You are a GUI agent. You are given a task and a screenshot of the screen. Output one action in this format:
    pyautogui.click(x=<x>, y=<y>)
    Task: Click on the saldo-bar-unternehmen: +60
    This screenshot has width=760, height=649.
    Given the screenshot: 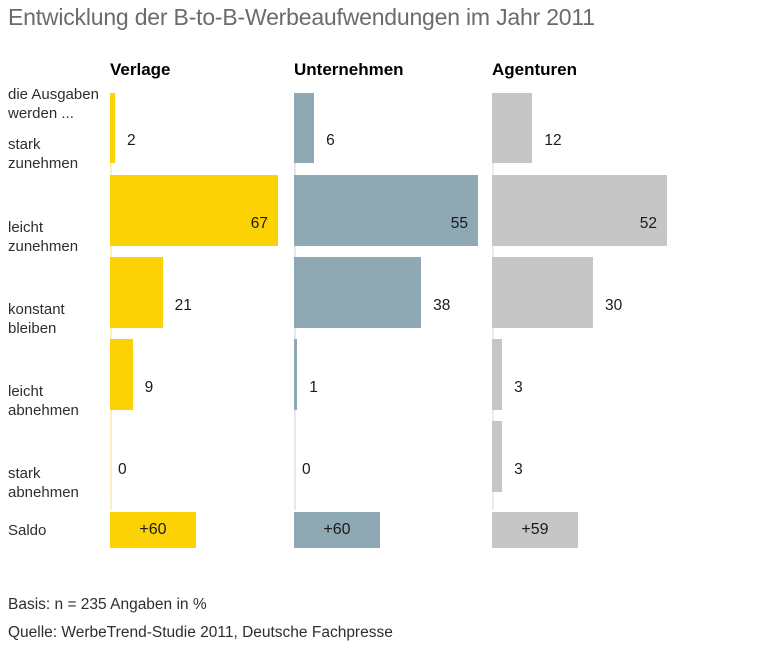 What is the action you would take?
    pyautogui.click(x=337, y=530)
    